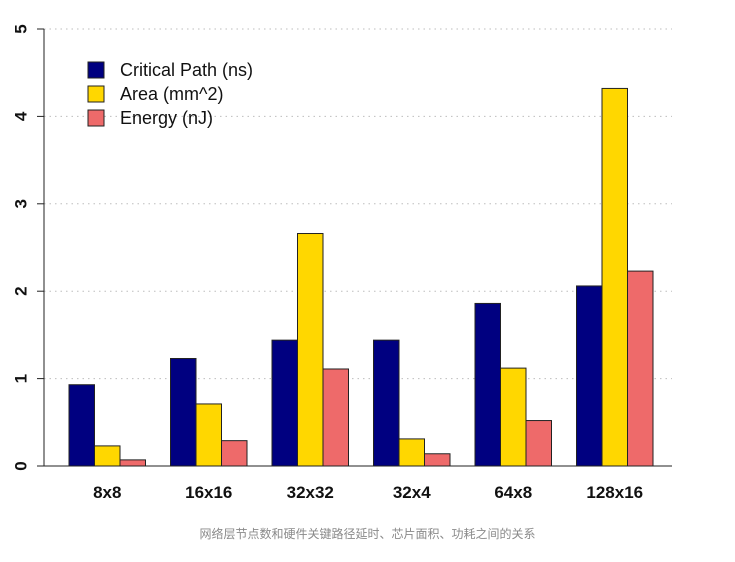 Image resolution: width=735 pixels, height=562 pixels. What do you see at coordinates (234, 453) in the screenshot?
I see `bar-16x16-energy` at bounding box center [234, 453].